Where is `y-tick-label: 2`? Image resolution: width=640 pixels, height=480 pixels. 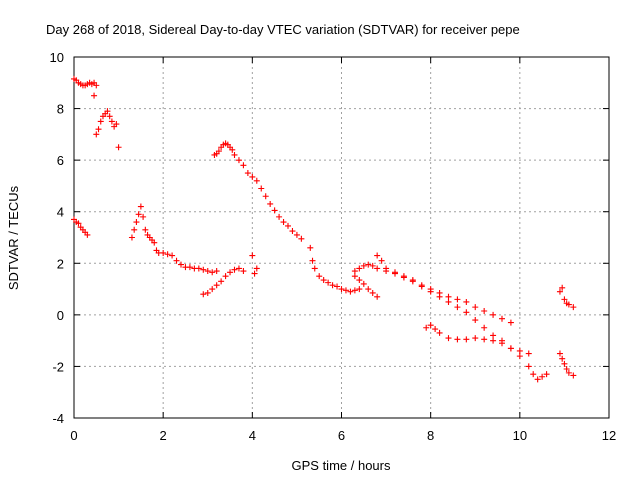
y-tick-label: 2 is located at coordinates (60, 263).